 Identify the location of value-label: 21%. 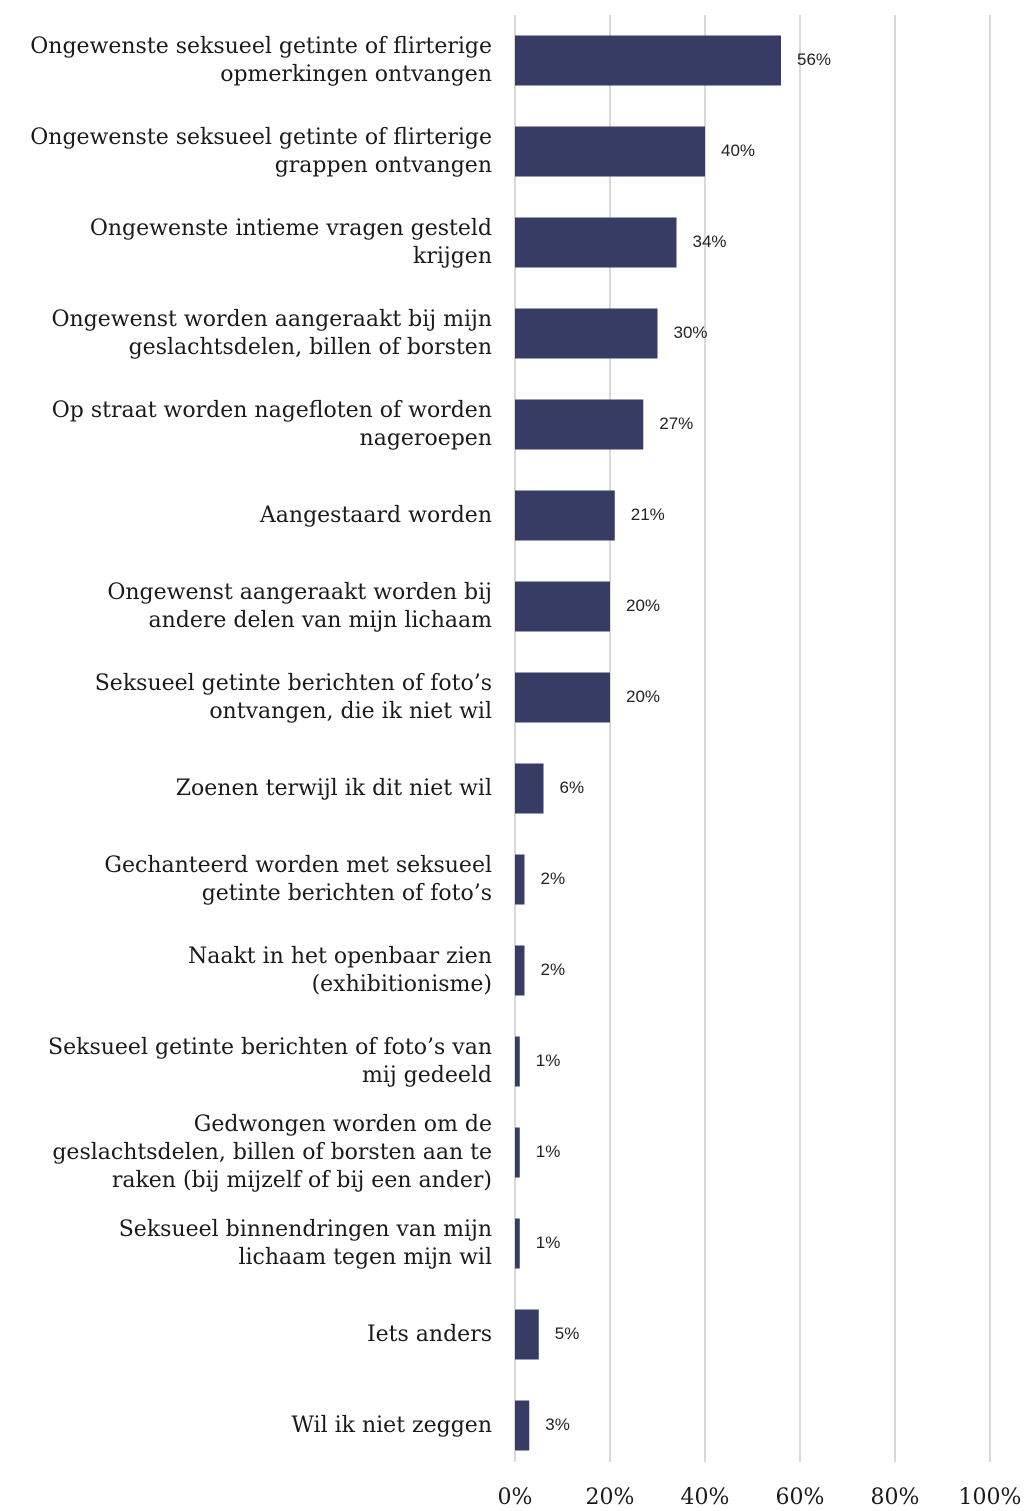
(648, 514).